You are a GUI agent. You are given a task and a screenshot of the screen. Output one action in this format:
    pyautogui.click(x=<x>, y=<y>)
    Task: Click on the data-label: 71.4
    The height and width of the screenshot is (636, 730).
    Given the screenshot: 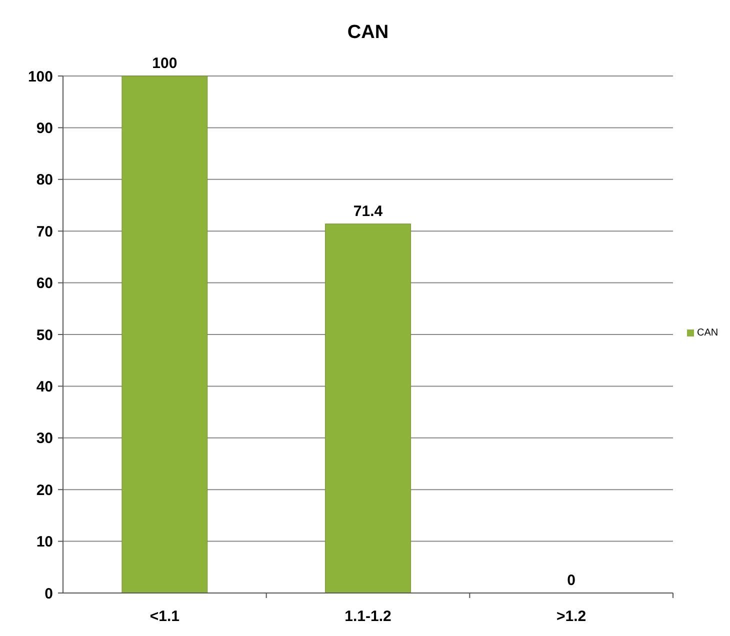 What is the action you would take?
    pyautogui.click(x=368, y=211)
    